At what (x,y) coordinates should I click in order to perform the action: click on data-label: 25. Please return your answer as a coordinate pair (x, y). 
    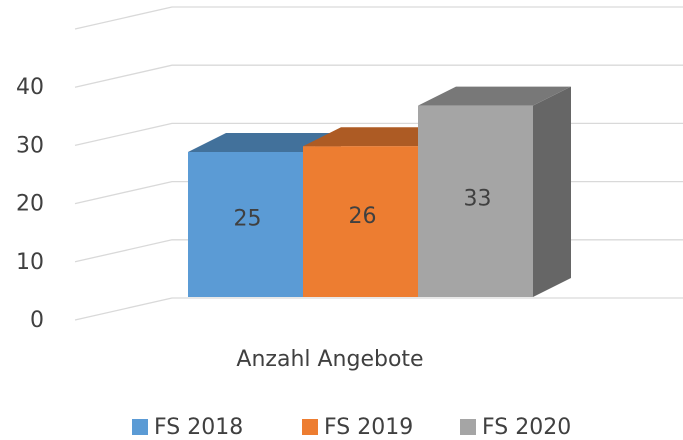
    Looking at the image, I should click on (248, 219).